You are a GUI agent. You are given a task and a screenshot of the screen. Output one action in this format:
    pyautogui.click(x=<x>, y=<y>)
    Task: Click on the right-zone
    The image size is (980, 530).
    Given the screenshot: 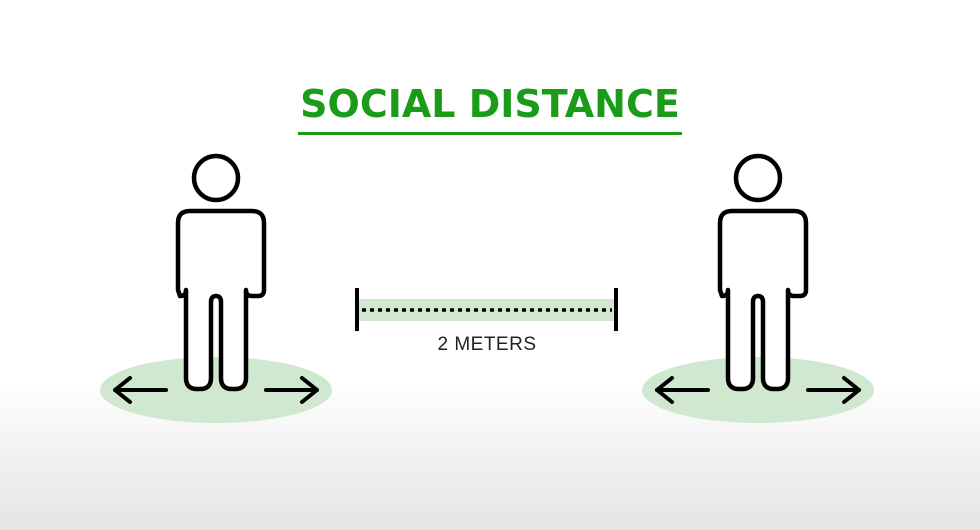 What is the action you would take?
    pyautogui.click(x=758, y=390)
    